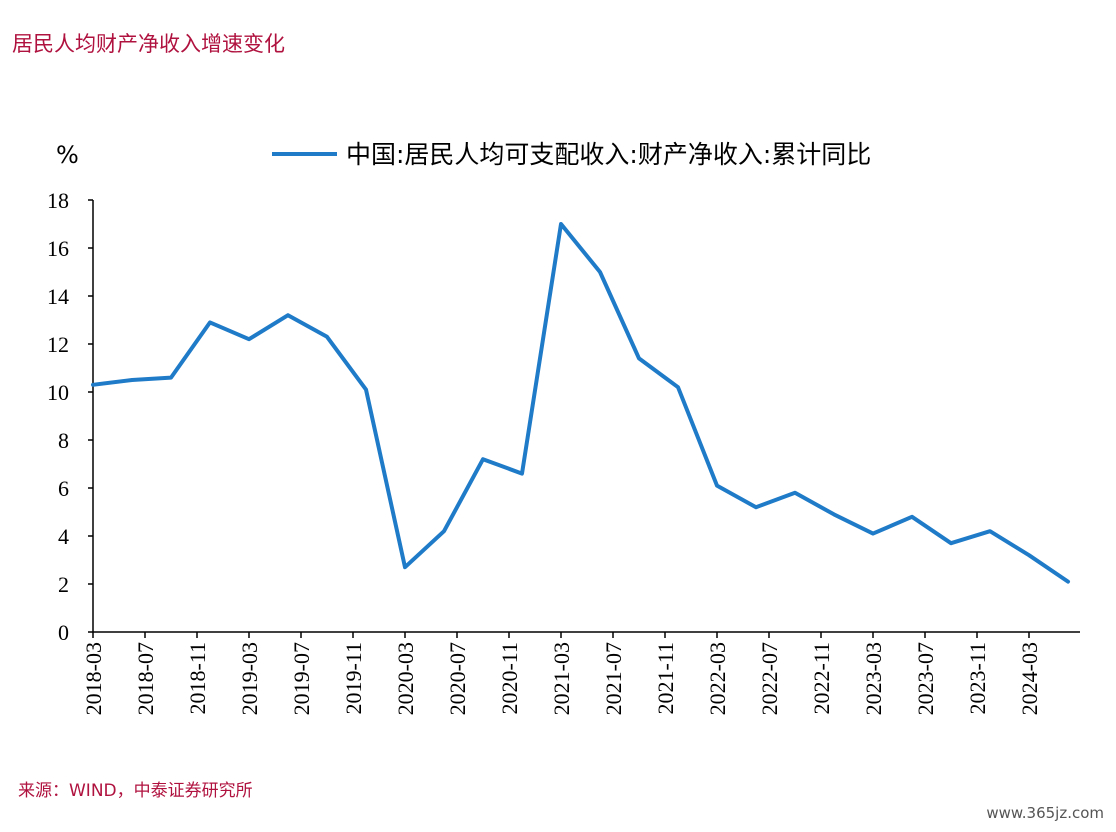 The image size is (1116, 832). I want to click on x-tick-label: 2019-11, so click(353, 678).